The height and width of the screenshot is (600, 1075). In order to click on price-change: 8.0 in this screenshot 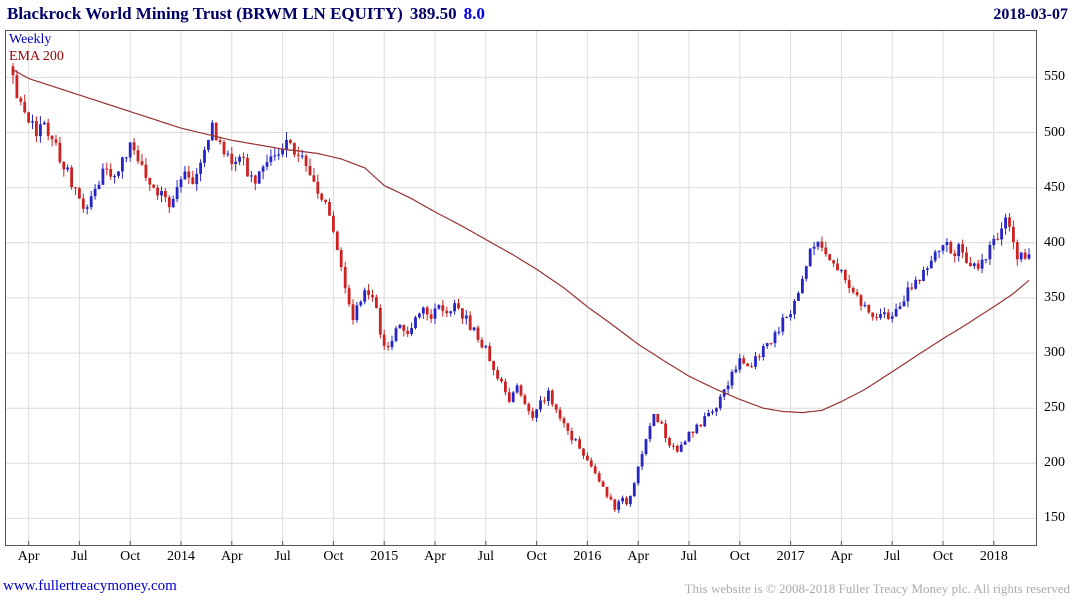, I will do `click(474, 13)`.